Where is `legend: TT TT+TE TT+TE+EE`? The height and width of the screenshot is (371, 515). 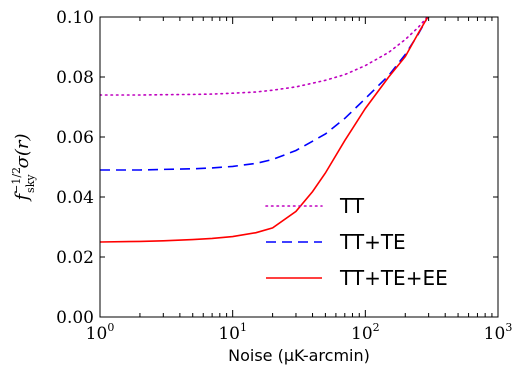 legend: TT TT+TE TT+TE+EE is located at coordinates (356, 242).